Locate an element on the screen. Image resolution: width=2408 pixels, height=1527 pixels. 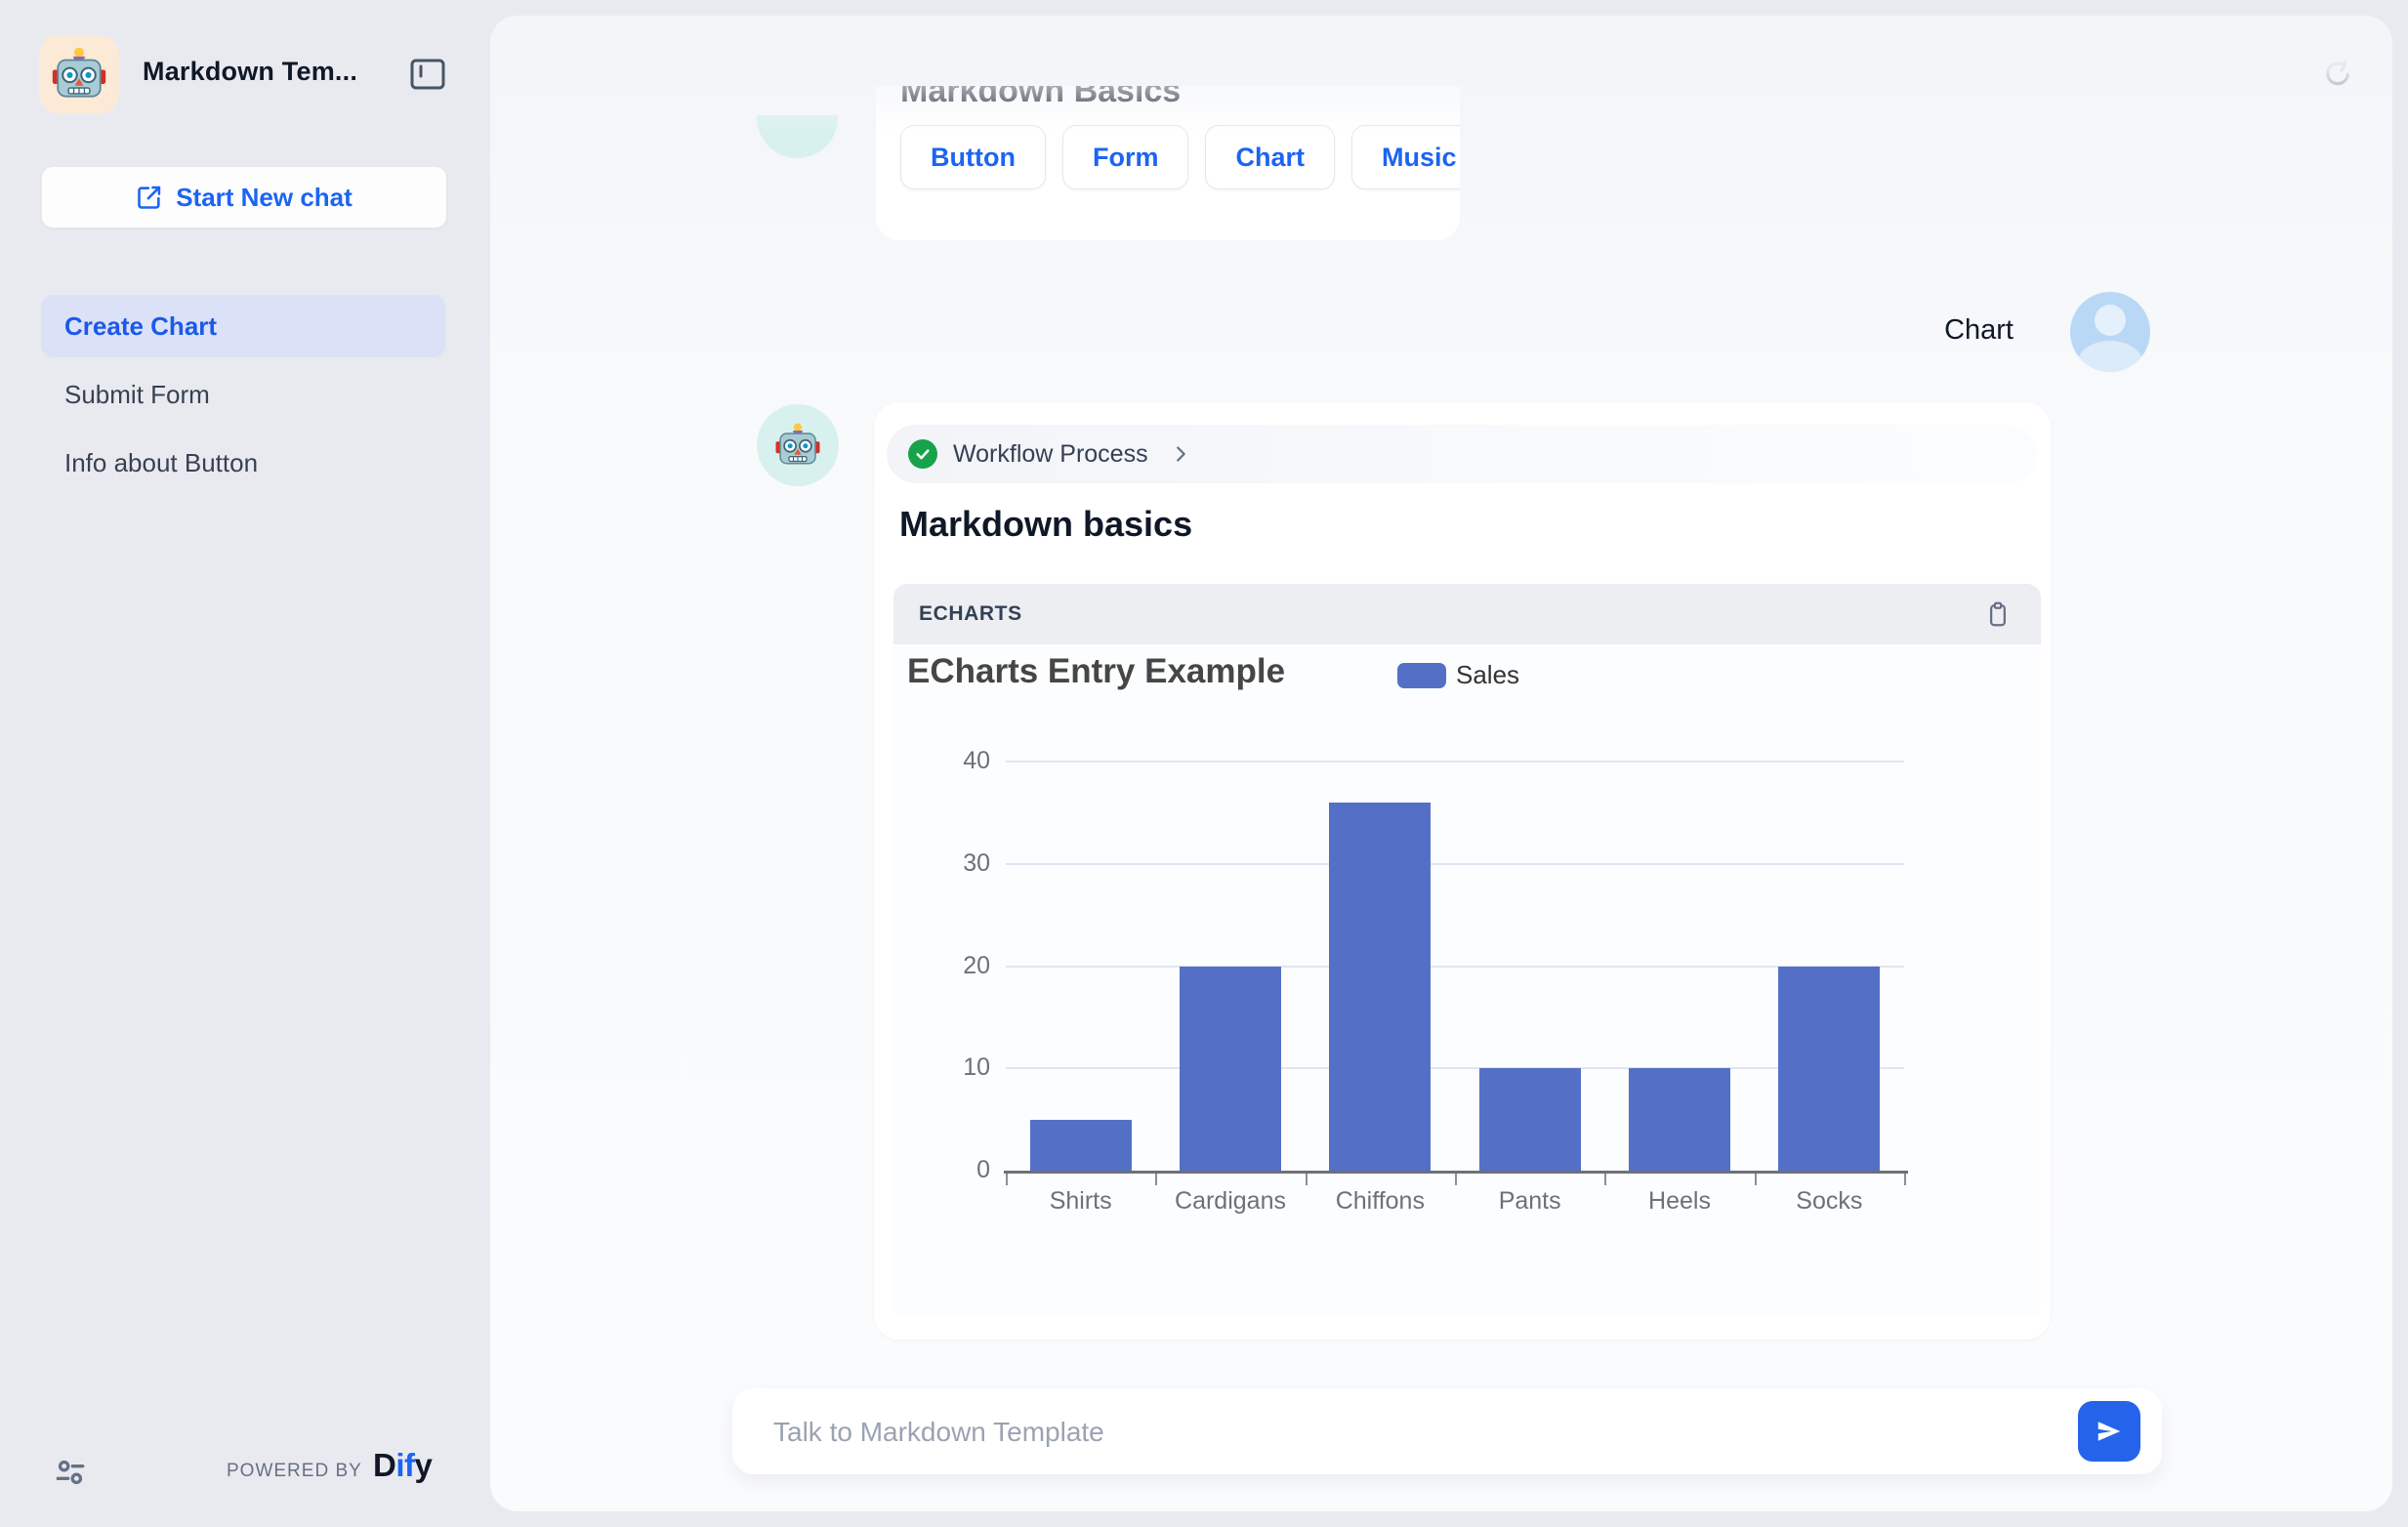
workflow-process-label: Workflow Process is located at coordinates (1050, 453).